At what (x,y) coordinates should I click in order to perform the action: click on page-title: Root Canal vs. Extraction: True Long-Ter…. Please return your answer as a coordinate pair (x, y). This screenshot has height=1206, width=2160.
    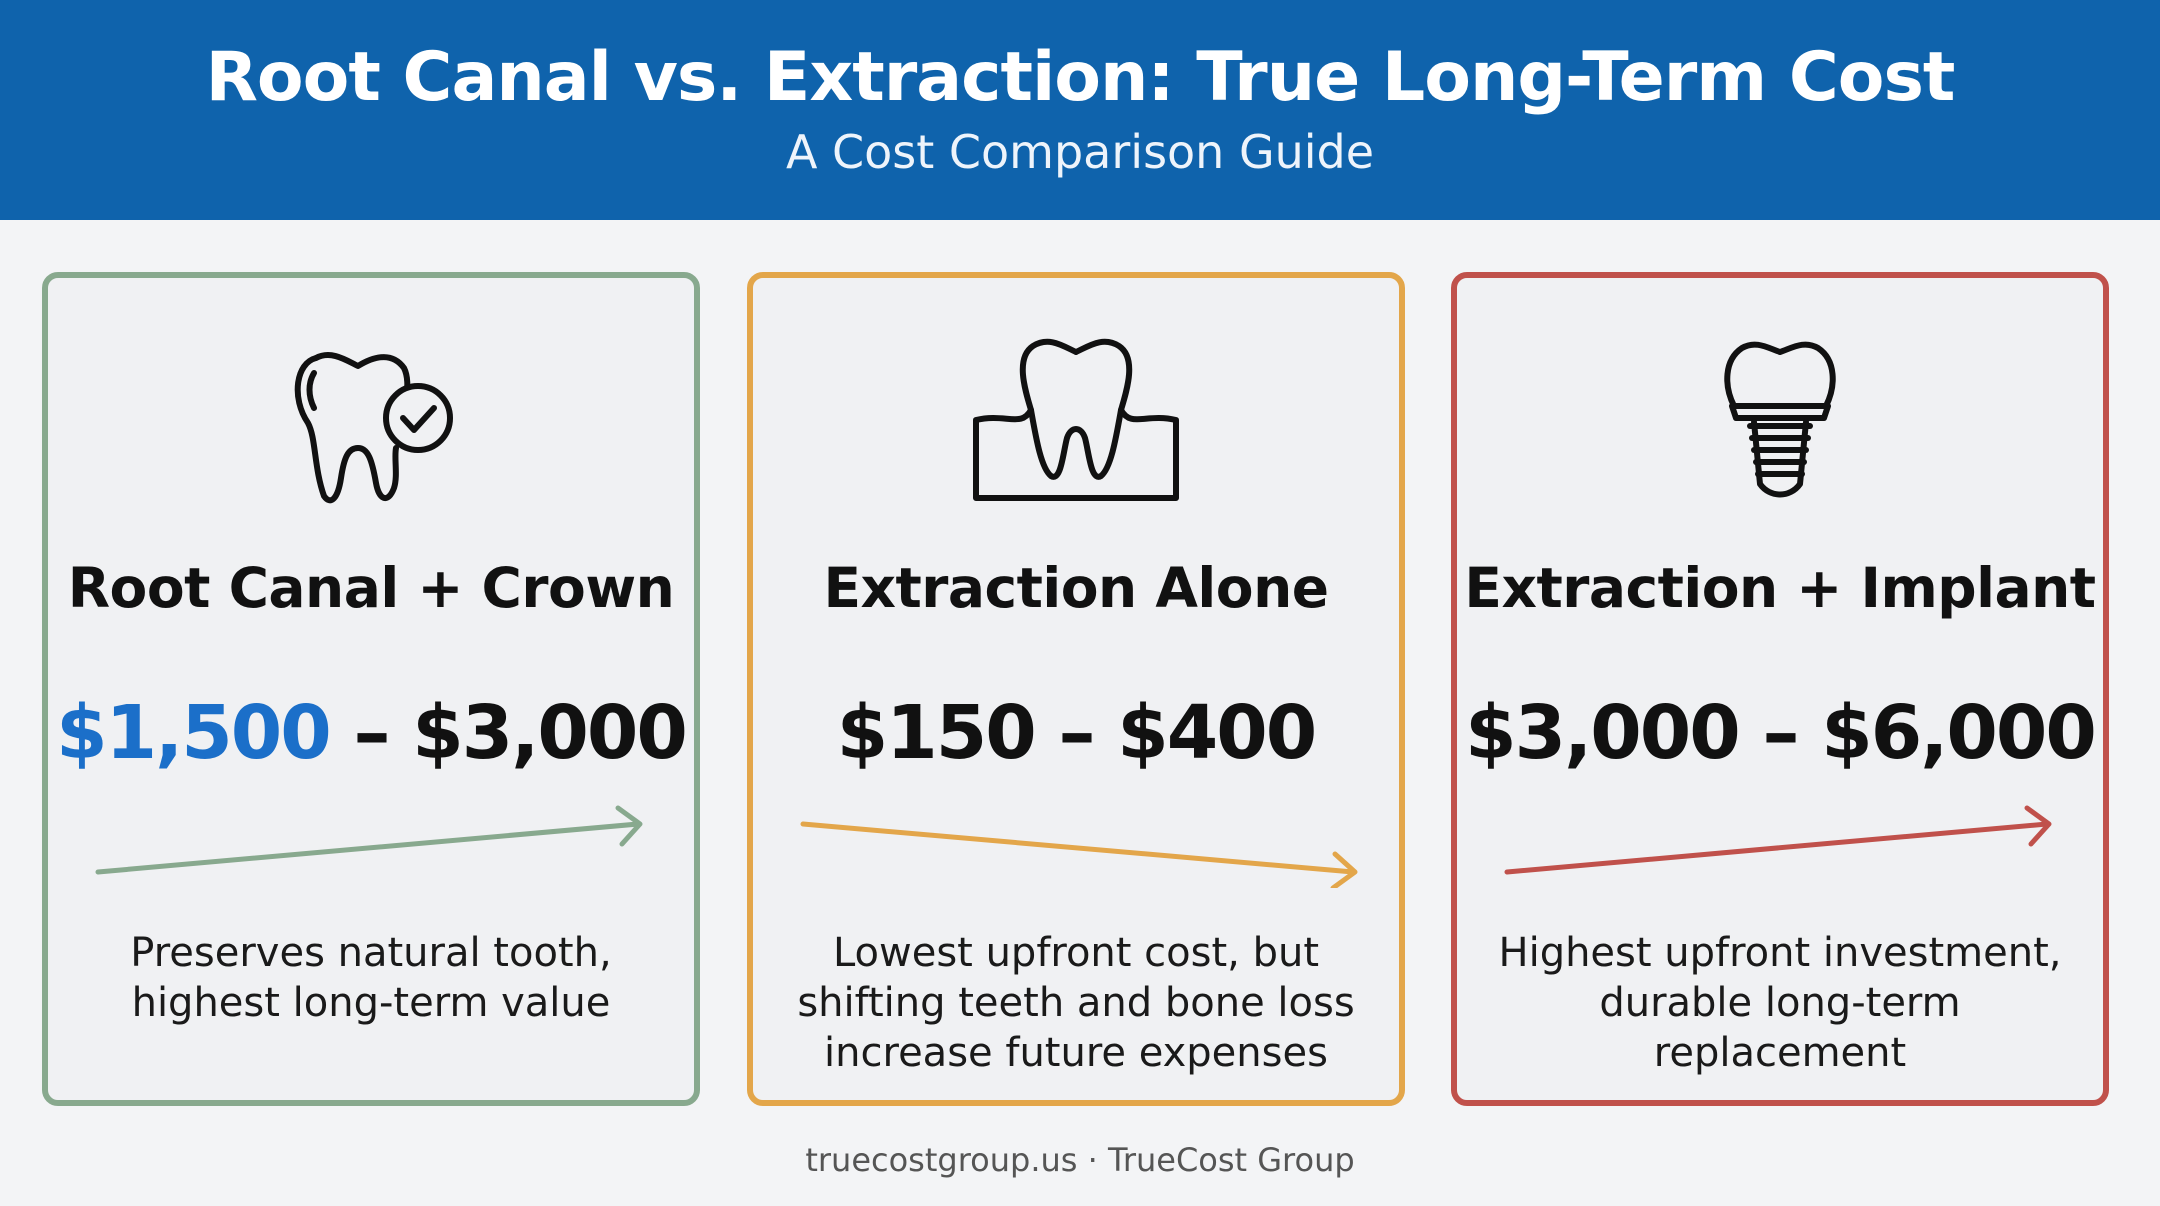
    Looking at the image, I should click on (1080, 77).